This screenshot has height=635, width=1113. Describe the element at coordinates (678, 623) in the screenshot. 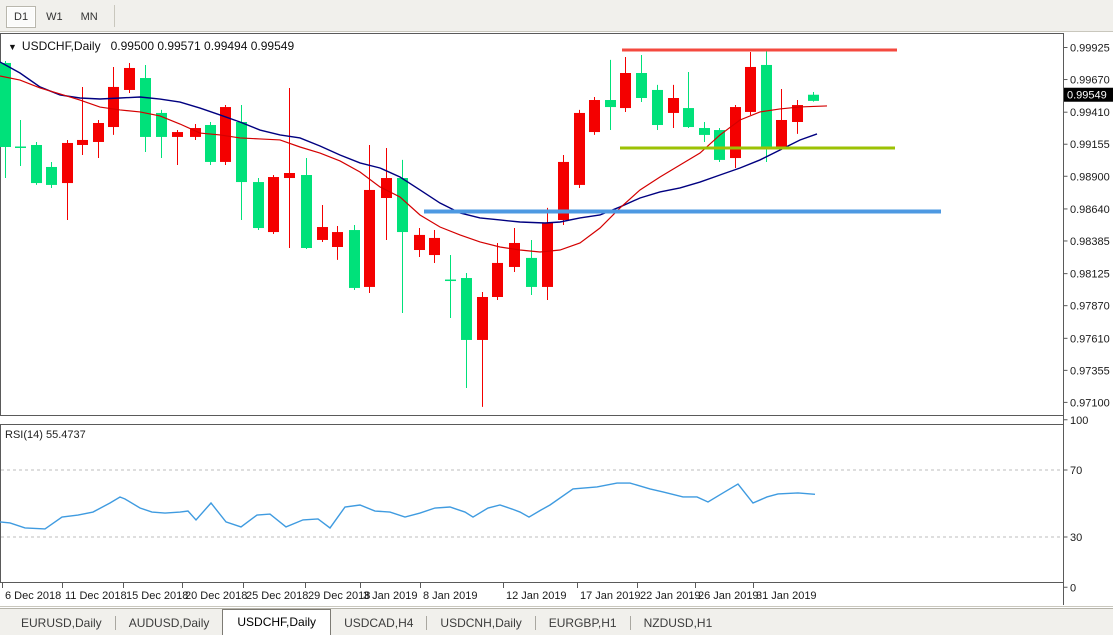

I see `chart-tab-nzdusd: NZDUSD,H1` at that location.